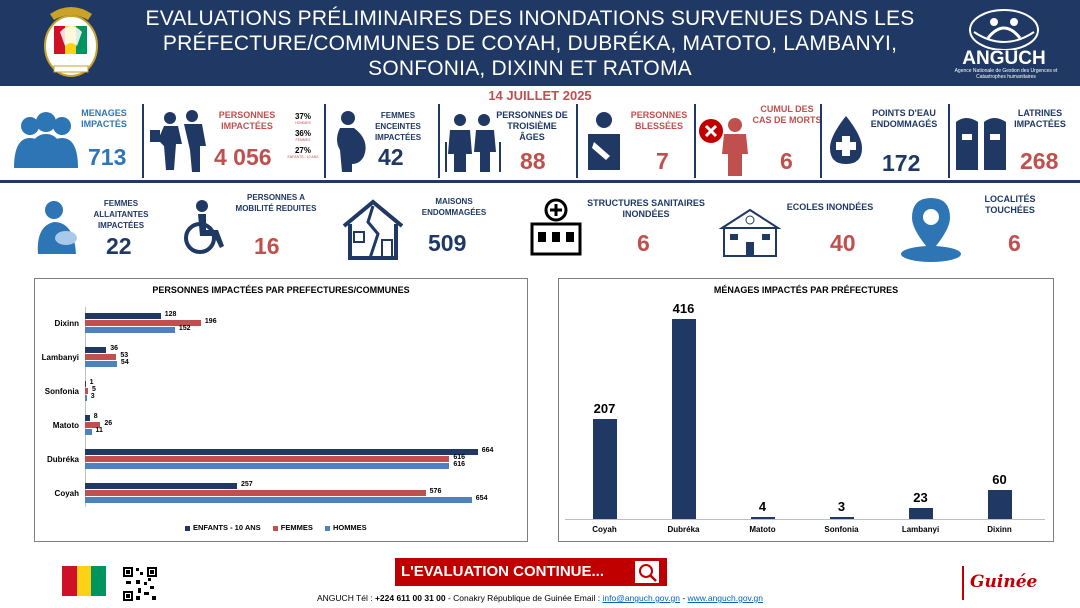  What do you see at coordinates (184, 328) in the screenshot?
I see `bar-value-label: 152` at bounding box center [184, 328].